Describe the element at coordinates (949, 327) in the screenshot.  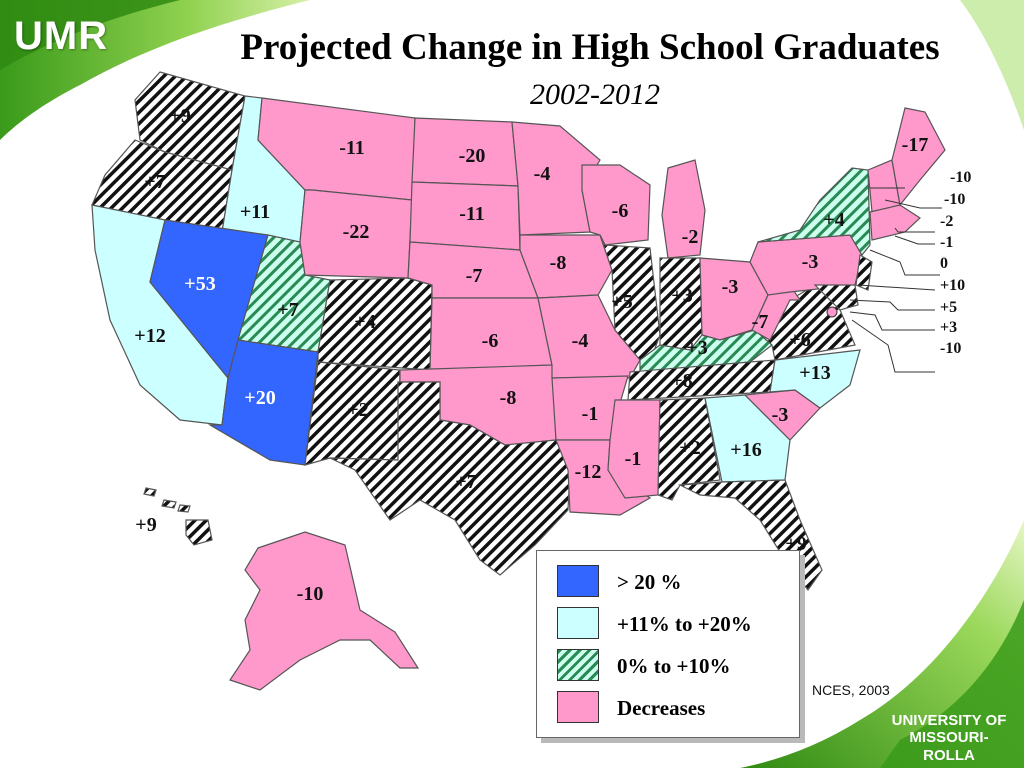
I see `ne-callout-8: +3` at that location.